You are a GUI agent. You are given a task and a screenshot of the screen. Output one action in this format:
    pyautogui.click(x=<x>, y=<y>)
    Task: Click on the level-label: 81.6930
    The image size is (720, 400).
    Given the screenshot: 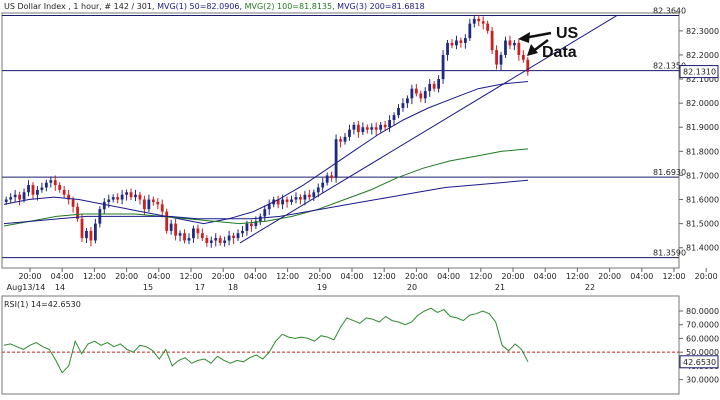 What is the action you would take?
    pyautogui.click(x=669, y=172)
    